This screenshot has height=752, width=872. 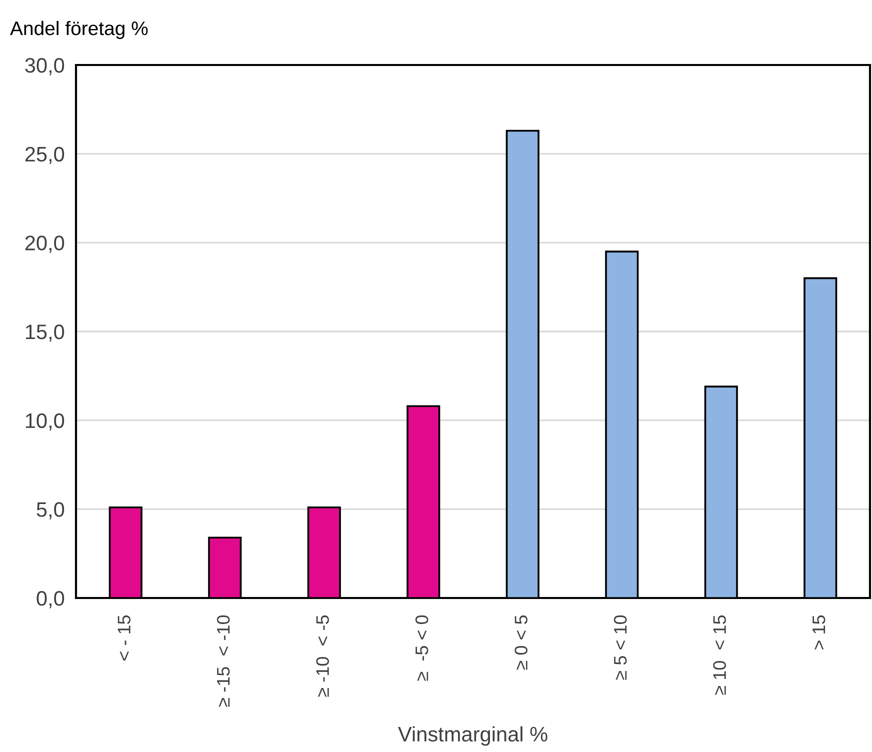 What do you see at coordinates (124, 637) in the screenshot?
I see `x-tick-label: < - 15` at bounding box center [124, 637].